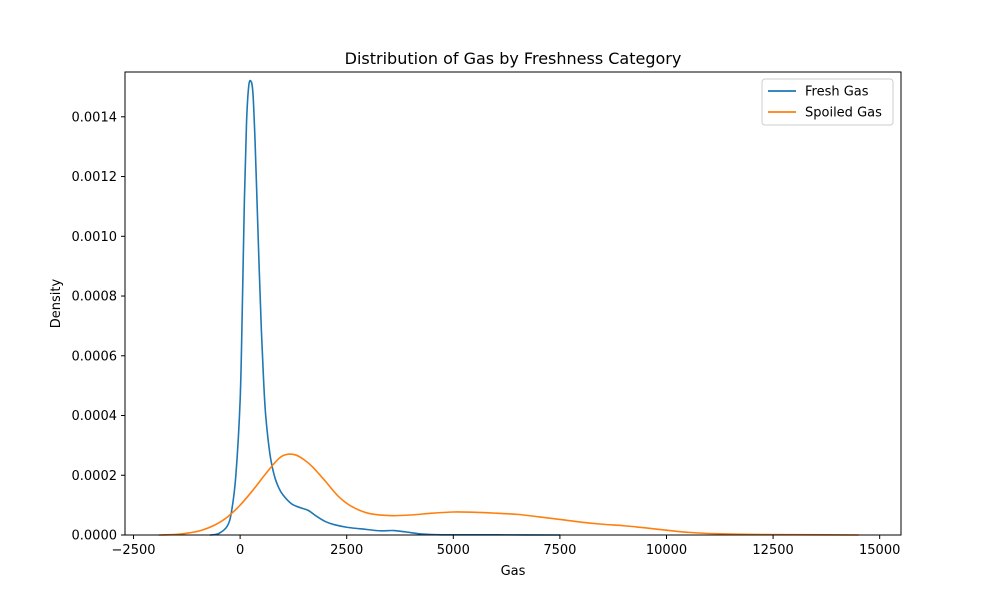 This screenshot has width=1000, height=600. I want to click on x-tick-label: 5000, so click(453, 550).